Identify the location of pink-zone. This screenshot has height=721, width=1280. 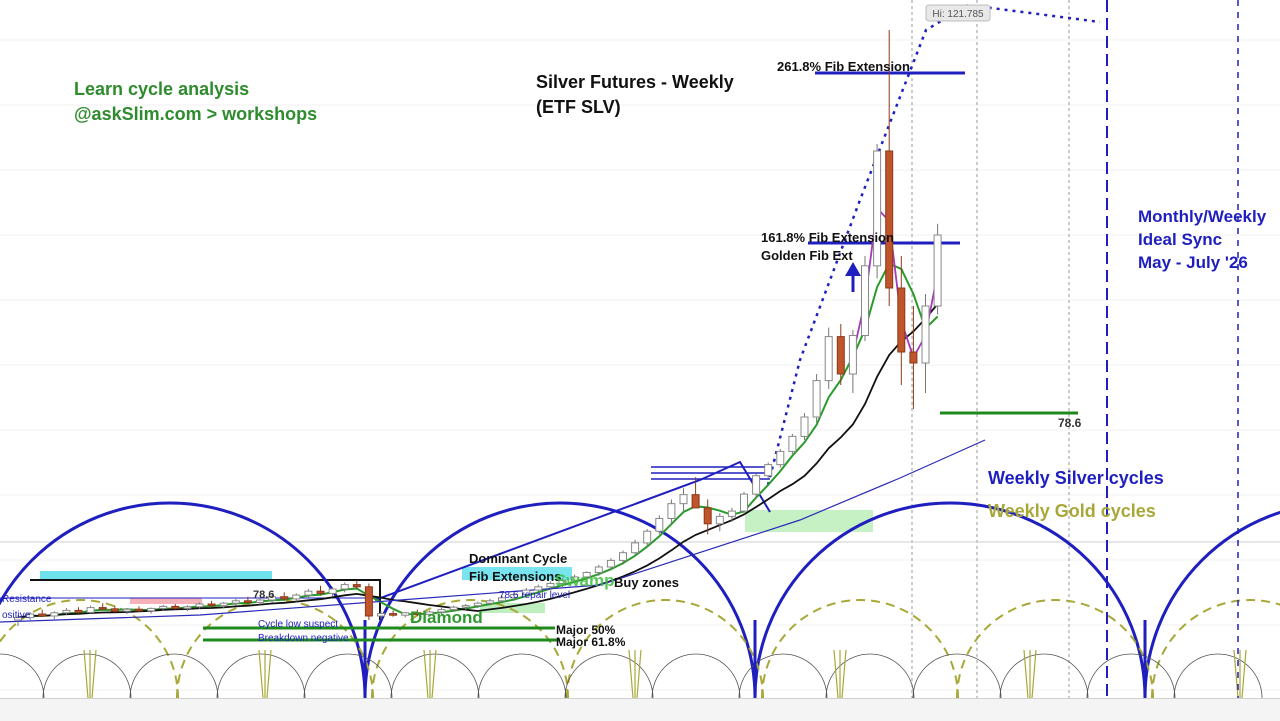
(166, 601).